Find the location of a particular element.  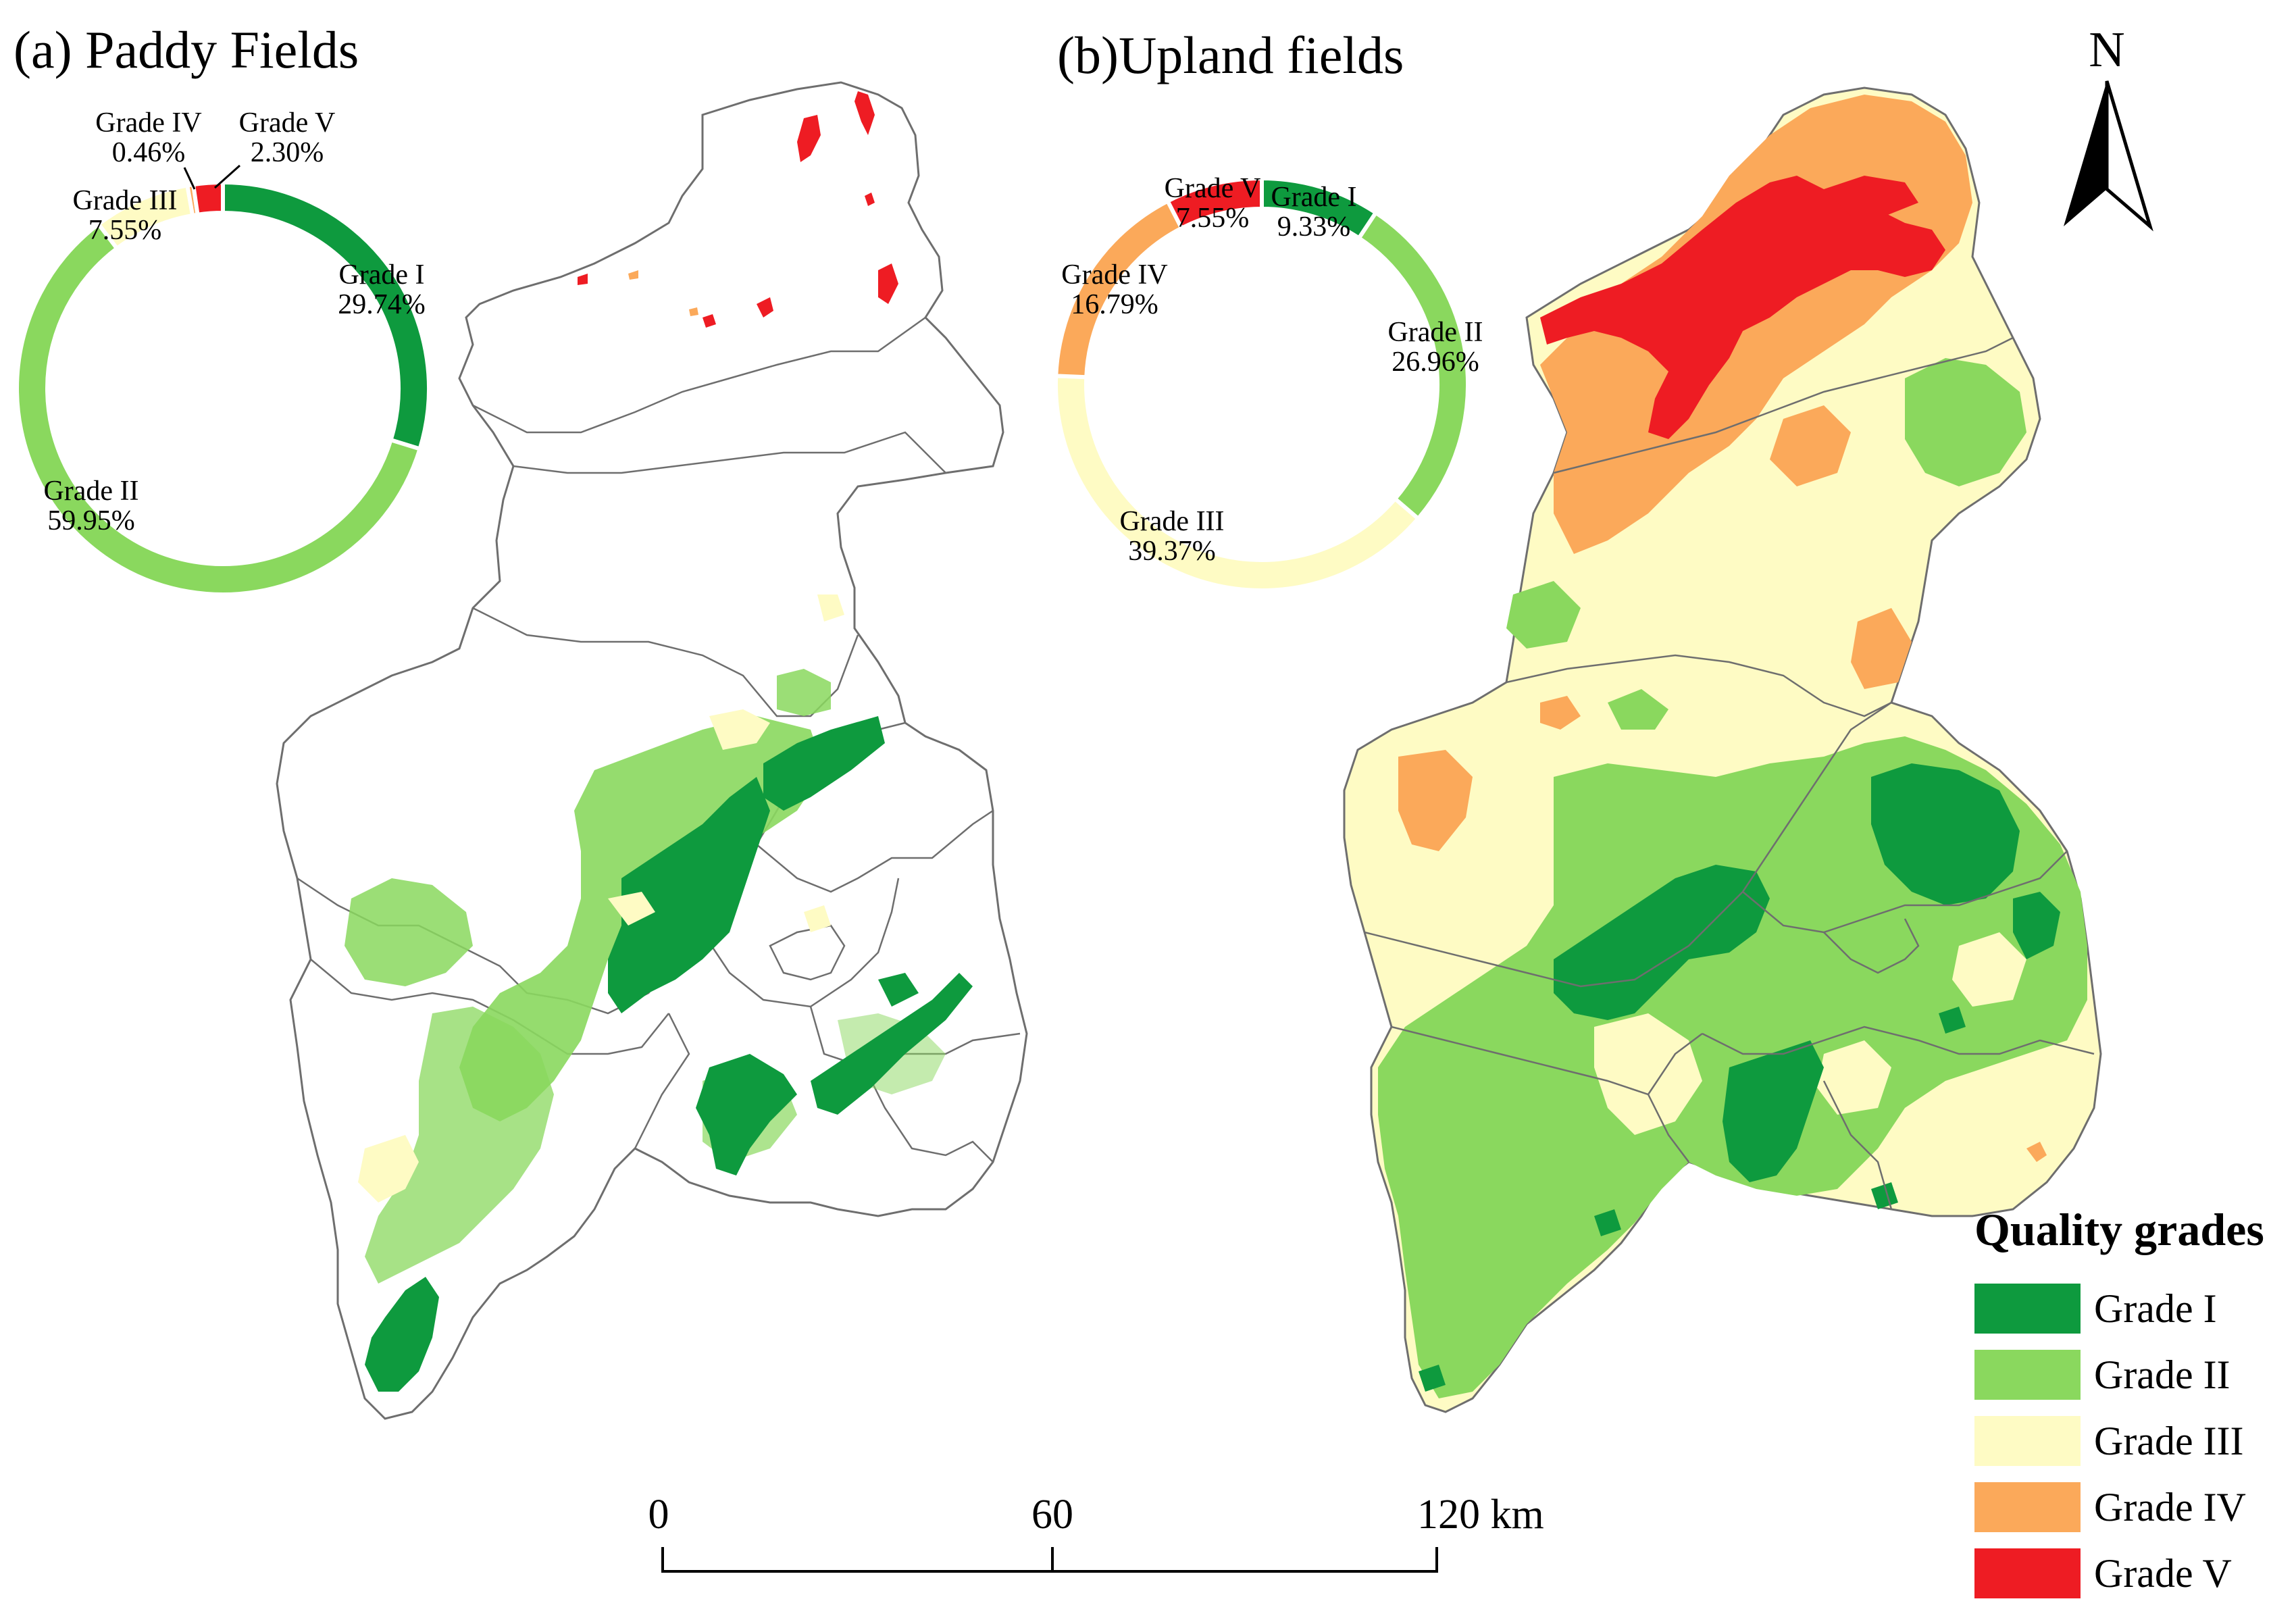

paddy-donut-label-grade-2: Grade II is located at coordinates (90, 491).